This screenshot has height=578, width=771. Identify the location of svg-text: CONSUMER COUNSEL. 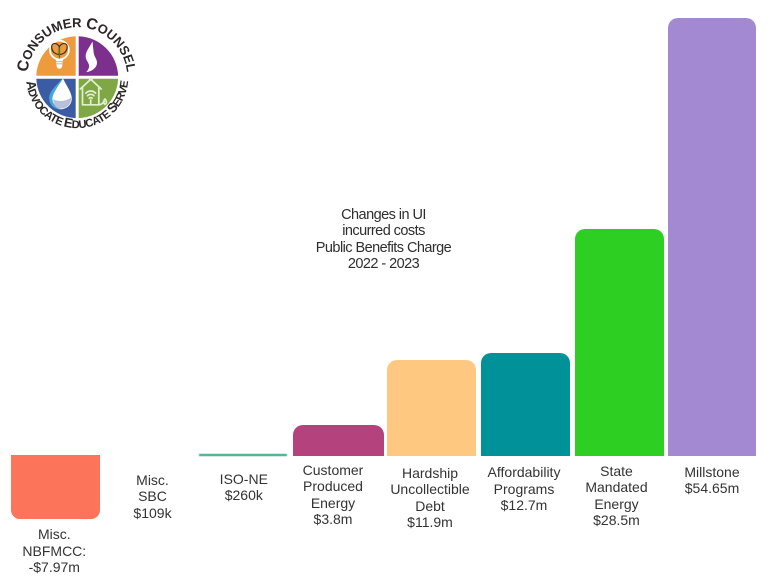
(76, 44).